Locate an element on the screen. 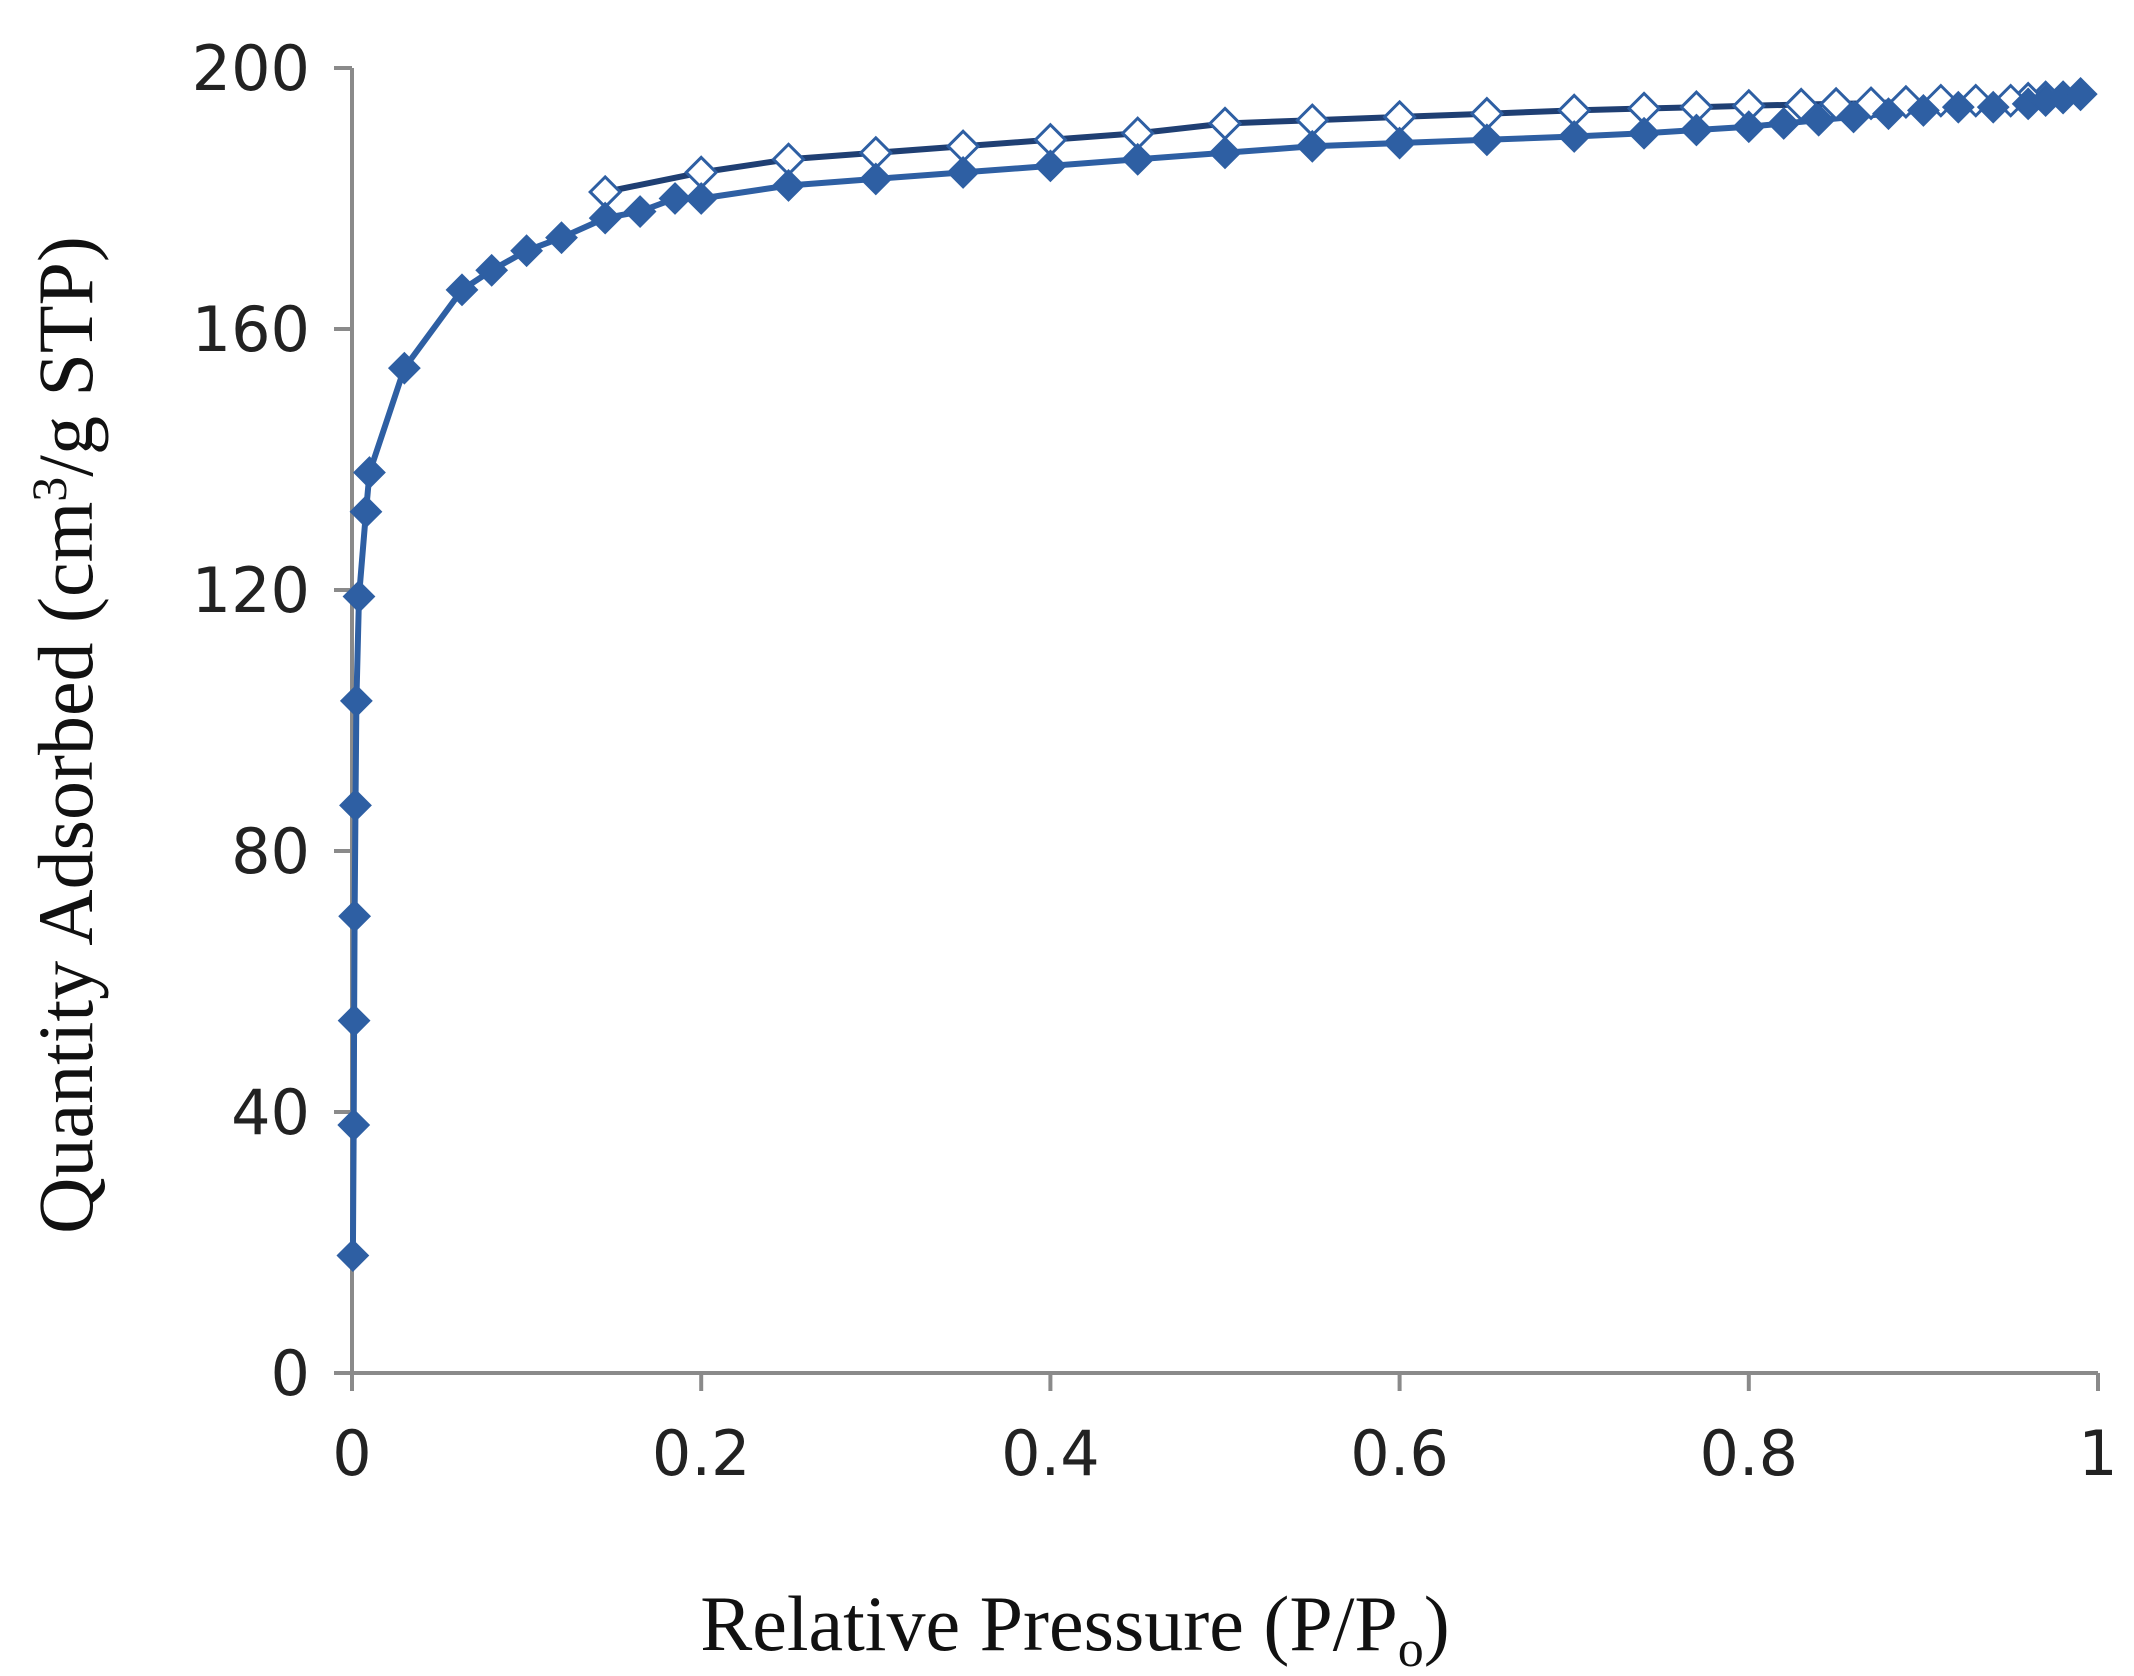 The height and width of the screenshot is (1676, 2134). y-axis-title: Quantity Adsorbed (cm3/g STP) is located at coordinates (65, 735).